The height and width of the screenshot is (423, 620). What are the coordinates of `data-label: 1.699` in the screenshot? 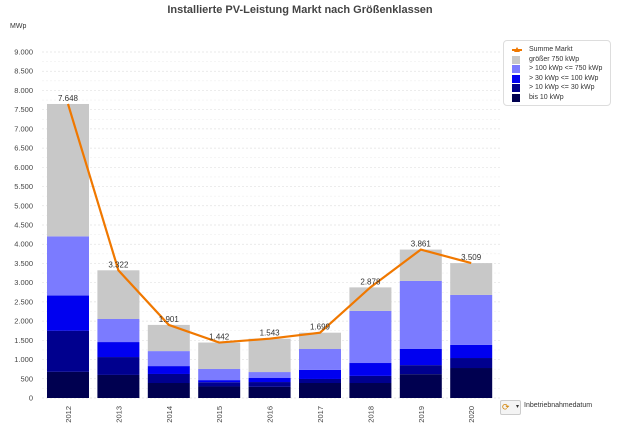 It's located at (320, 327).